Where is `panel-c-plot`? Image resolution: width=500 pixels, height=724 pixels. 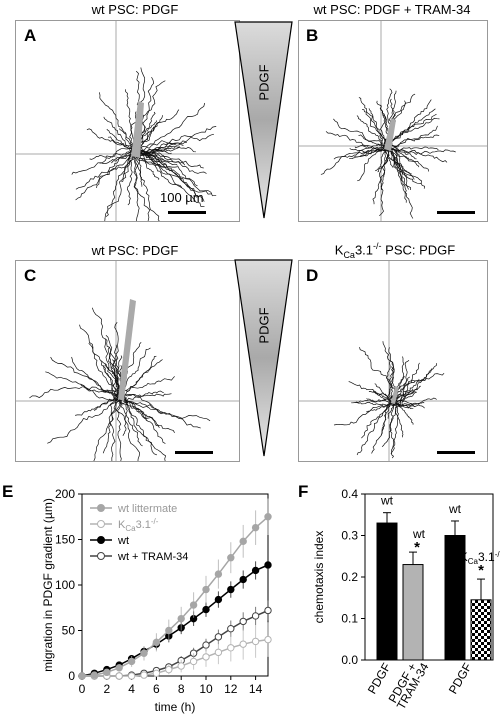
panel-c-plot is located at coordinates (127, 369).